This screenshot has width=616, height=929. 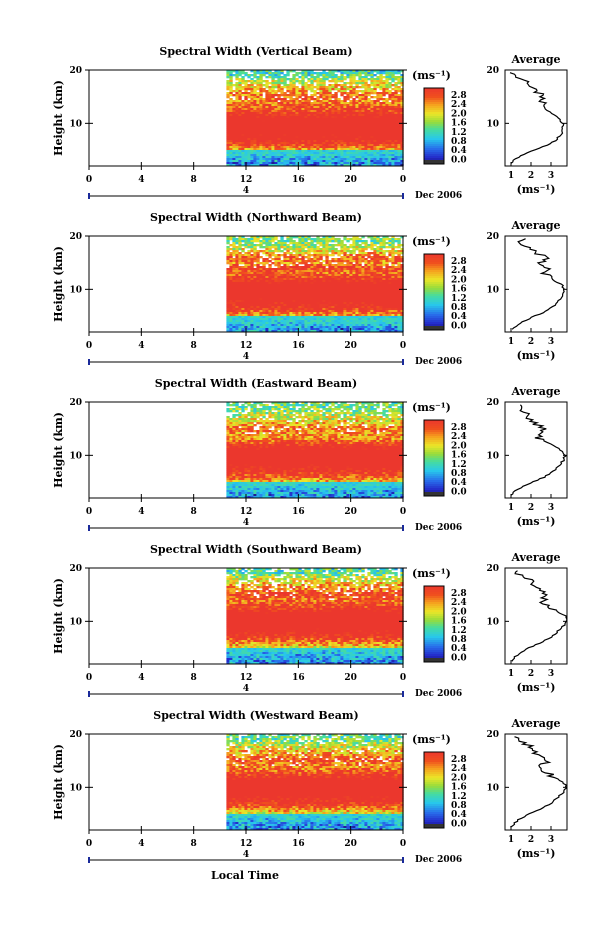 What do you see at coordinates (459, 96) in the screenshot?
I see `colorbar-label: 2.8` at bounding box center [459, 96].